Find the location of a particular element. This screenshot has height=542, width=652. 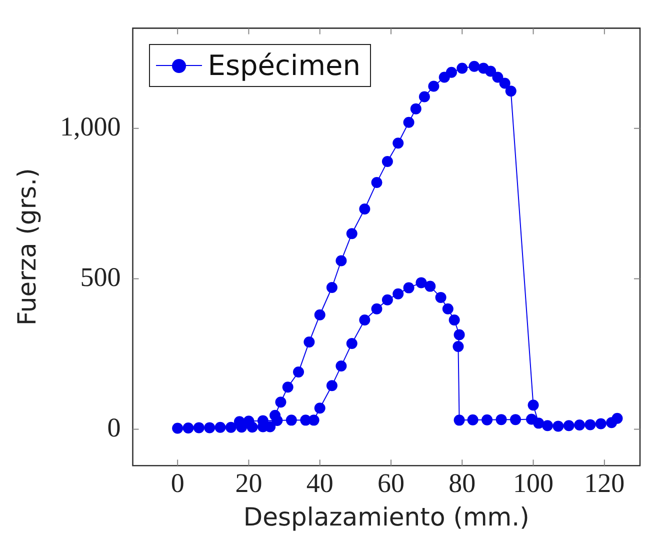

x-tick-label: 0 is located at coordinates (177, 483).